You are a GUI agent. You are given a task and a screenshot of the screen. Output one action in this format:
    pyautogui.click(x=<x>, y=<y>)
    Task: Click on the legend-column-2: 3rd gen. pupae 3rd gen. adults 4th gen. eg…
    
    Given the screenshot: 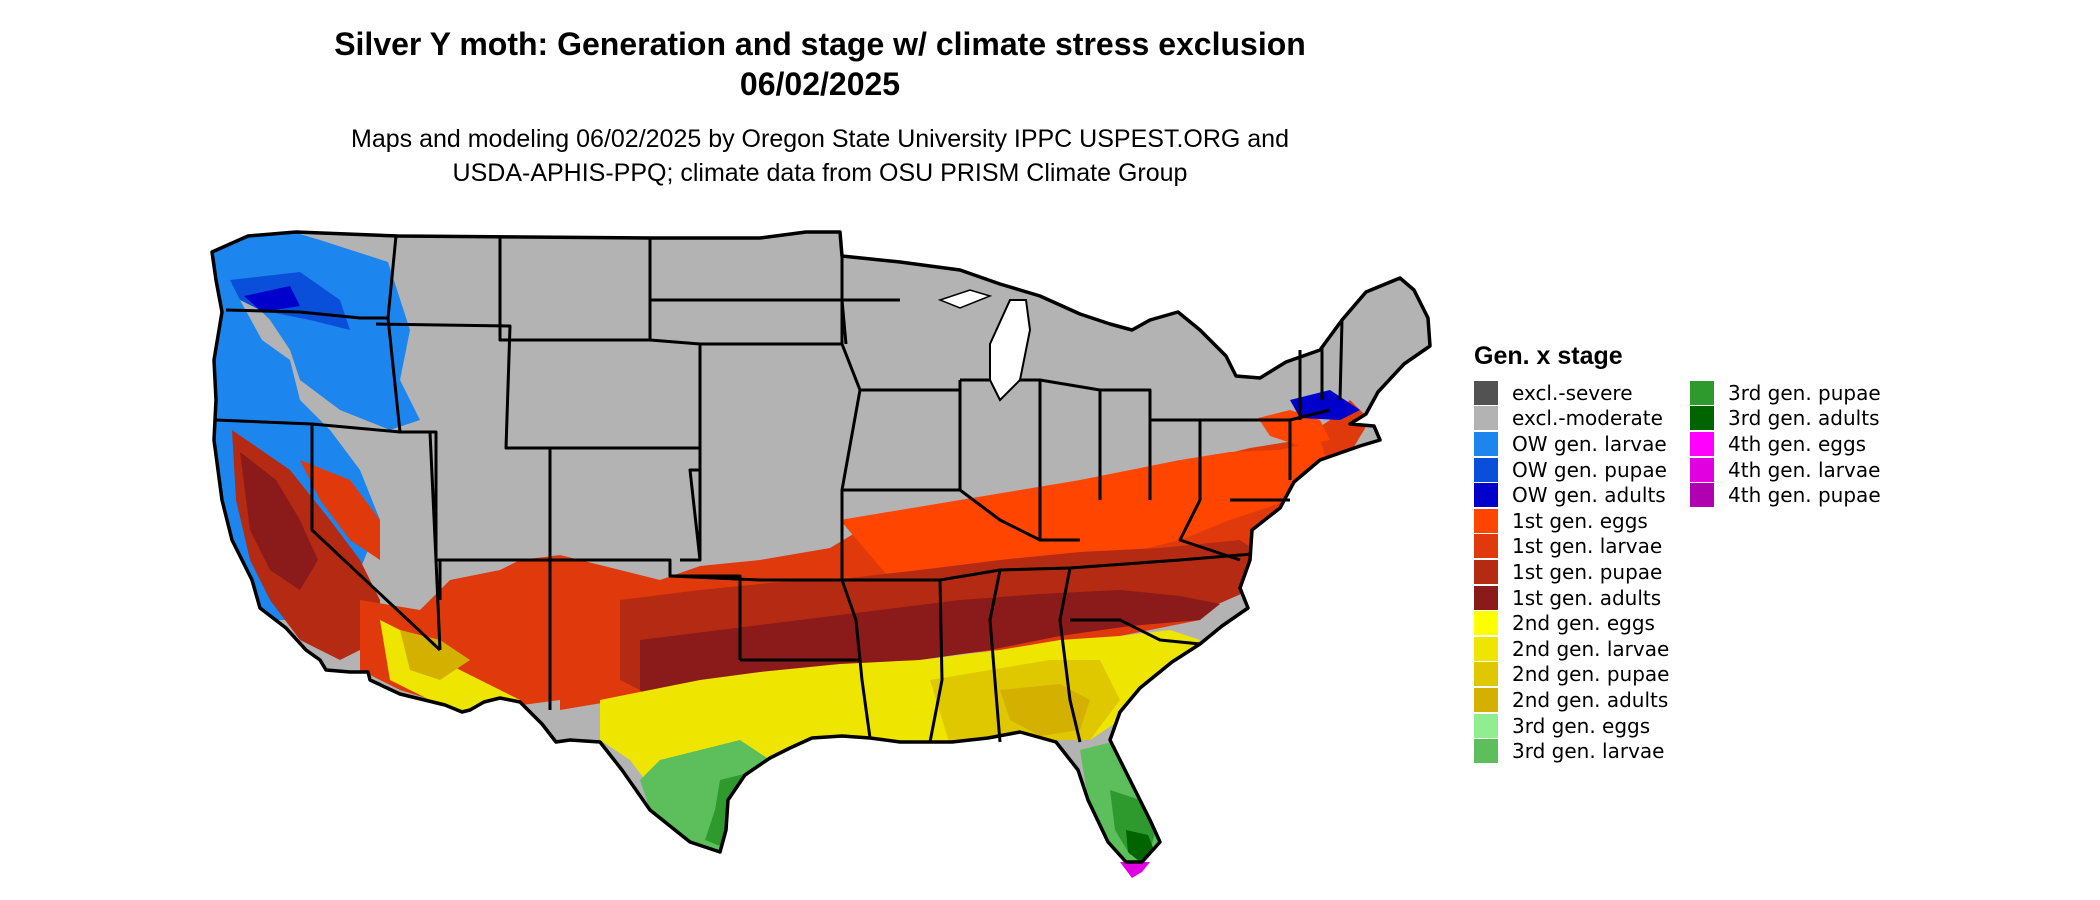 What is the action you would take?
    pyautogui.click(x=1798, y=572)
    